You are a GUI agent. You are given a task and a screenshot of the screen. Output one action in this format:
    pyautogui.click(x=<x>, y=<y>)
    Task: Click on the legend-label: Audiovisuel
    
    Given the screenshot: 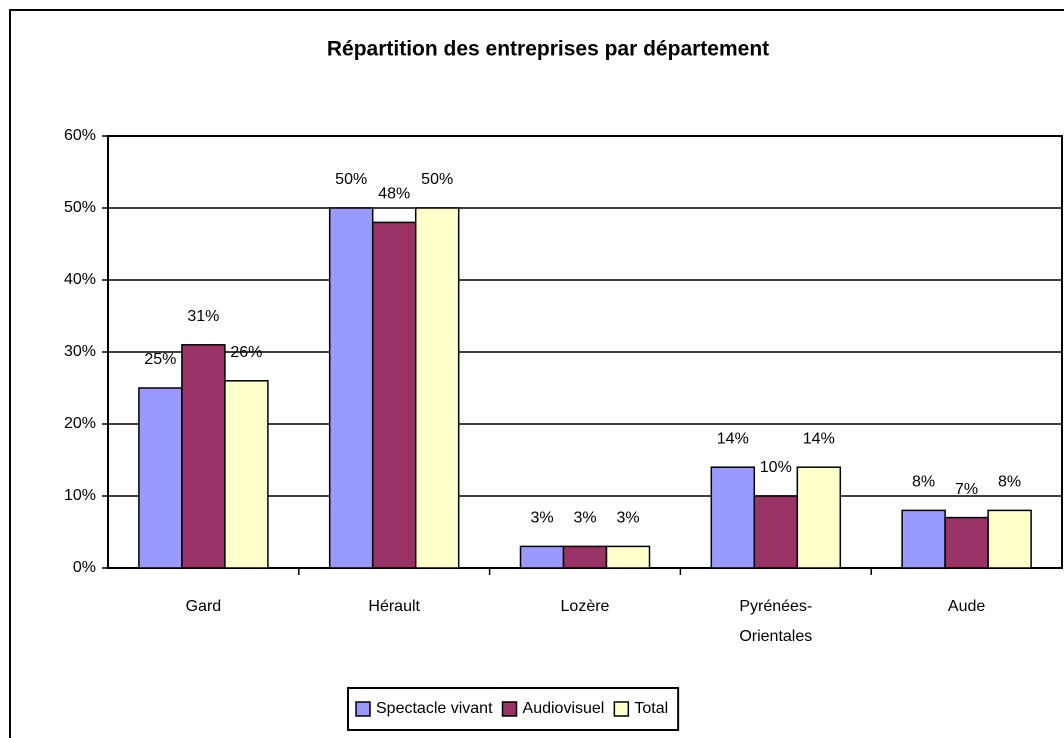 What is the action you would take?
    pyautogui.click(x=564, y=708)
    